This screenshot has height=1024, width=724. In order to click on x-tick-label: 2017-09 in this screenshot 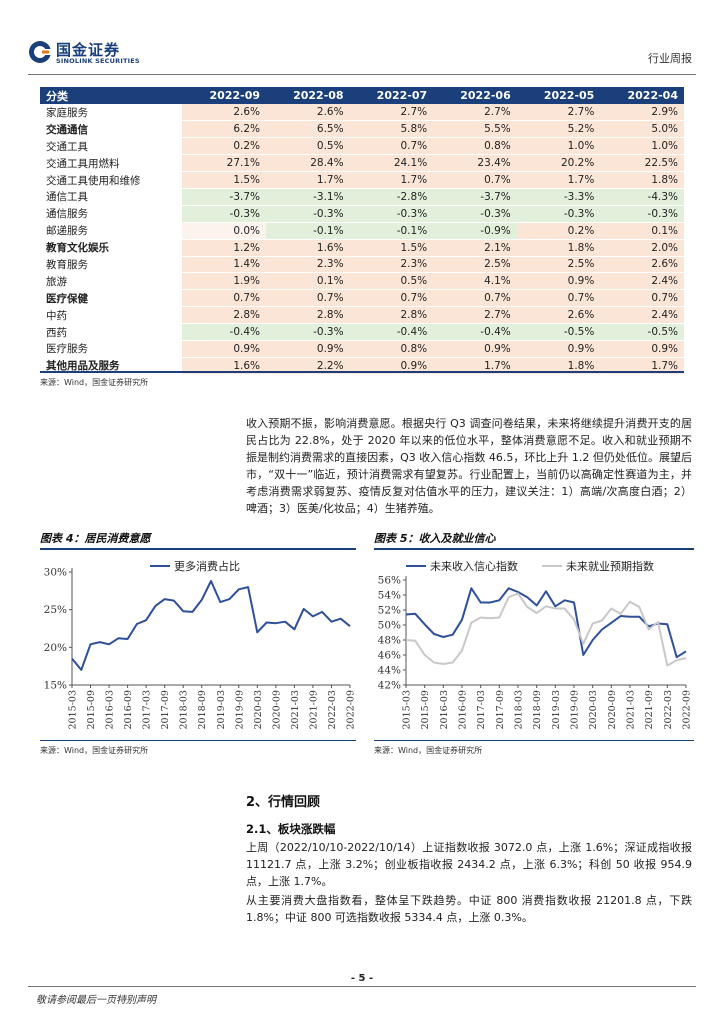, I will do `click(500, 709)`.